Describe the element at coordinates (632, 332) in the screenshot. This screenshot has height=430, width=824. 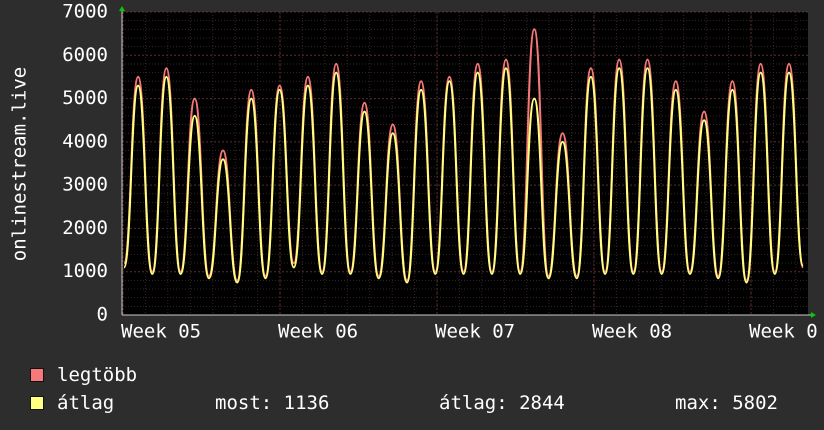
I see `x-tick-label: Week 08` at that location.